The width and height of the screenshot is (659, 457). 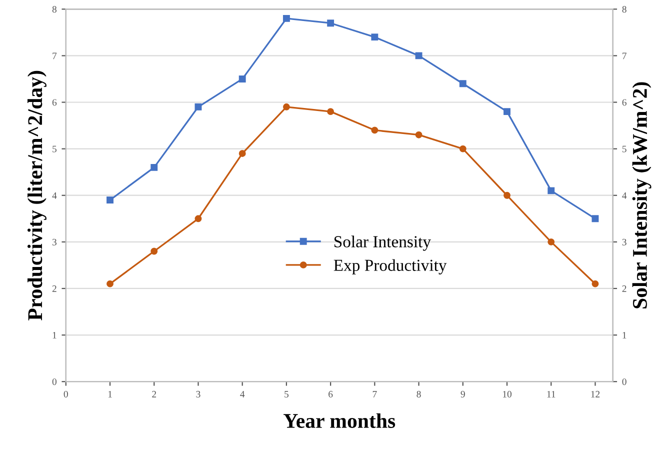 What do you see at coordinates (54, 242) in the screenshot?
I see `y-tick-label: 3` at bounding box center [54, 242].